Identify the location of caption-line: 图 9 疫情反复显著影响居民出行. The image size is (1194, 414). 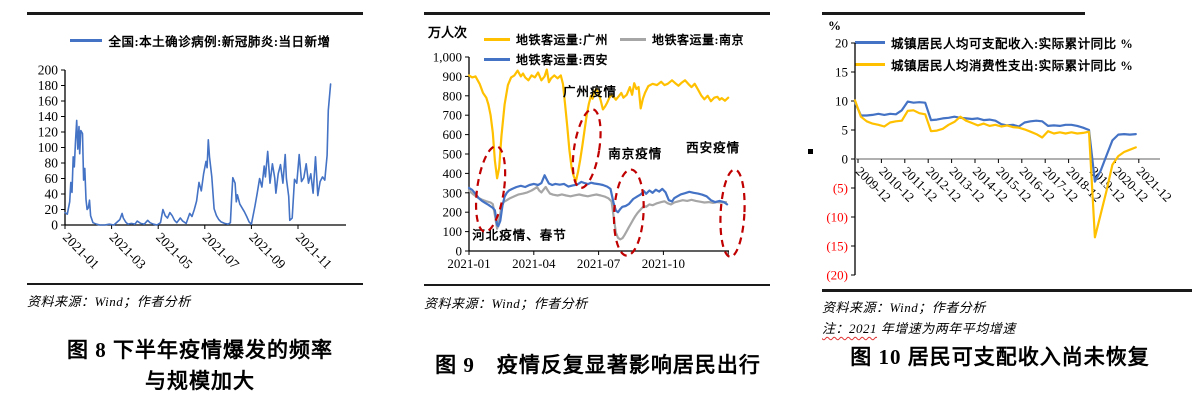
(598, 365).